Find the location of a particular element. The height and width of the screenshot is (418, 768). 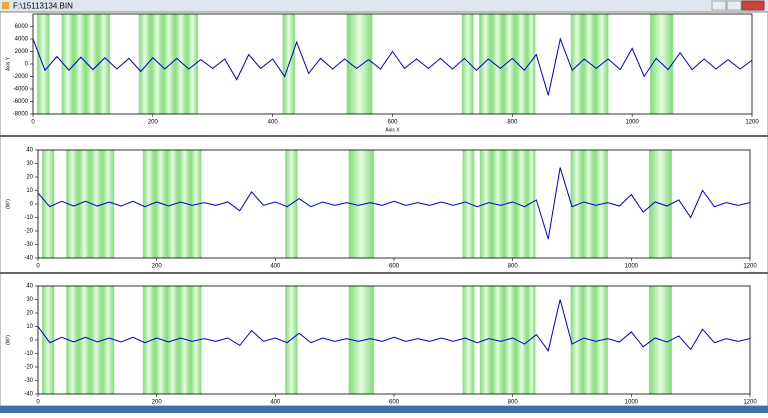

y-axis-label: Axis Y is located at coordinates (8, 63).